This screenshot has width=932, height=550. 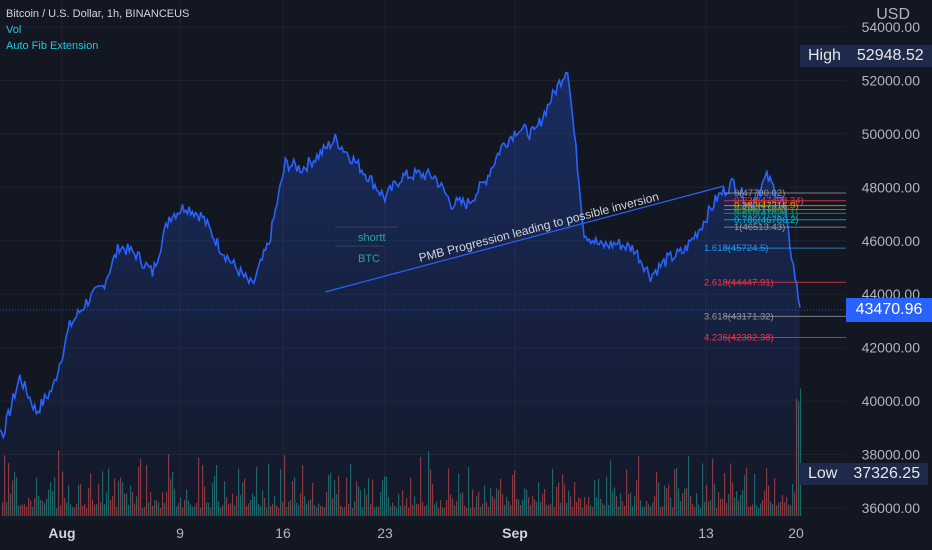 What do you see at coordinates (14, 30) in the screenshot?
I see `legend-vol: Vol` at bounding box center [14, 30].